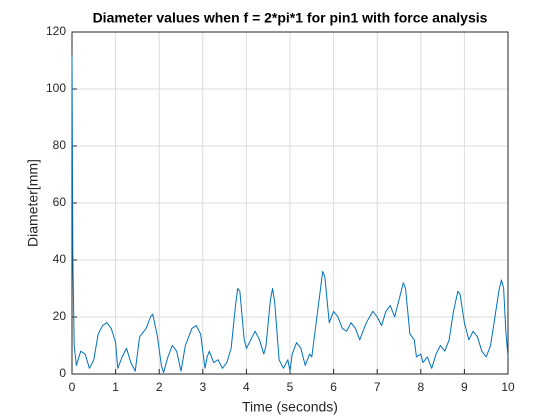 This screenshot has height=420, width=560. What do you see at coordinates (290, 407) in the screenshot?
I see `x-axis-label: Time (seconds)` at bounding box center [290, 407].